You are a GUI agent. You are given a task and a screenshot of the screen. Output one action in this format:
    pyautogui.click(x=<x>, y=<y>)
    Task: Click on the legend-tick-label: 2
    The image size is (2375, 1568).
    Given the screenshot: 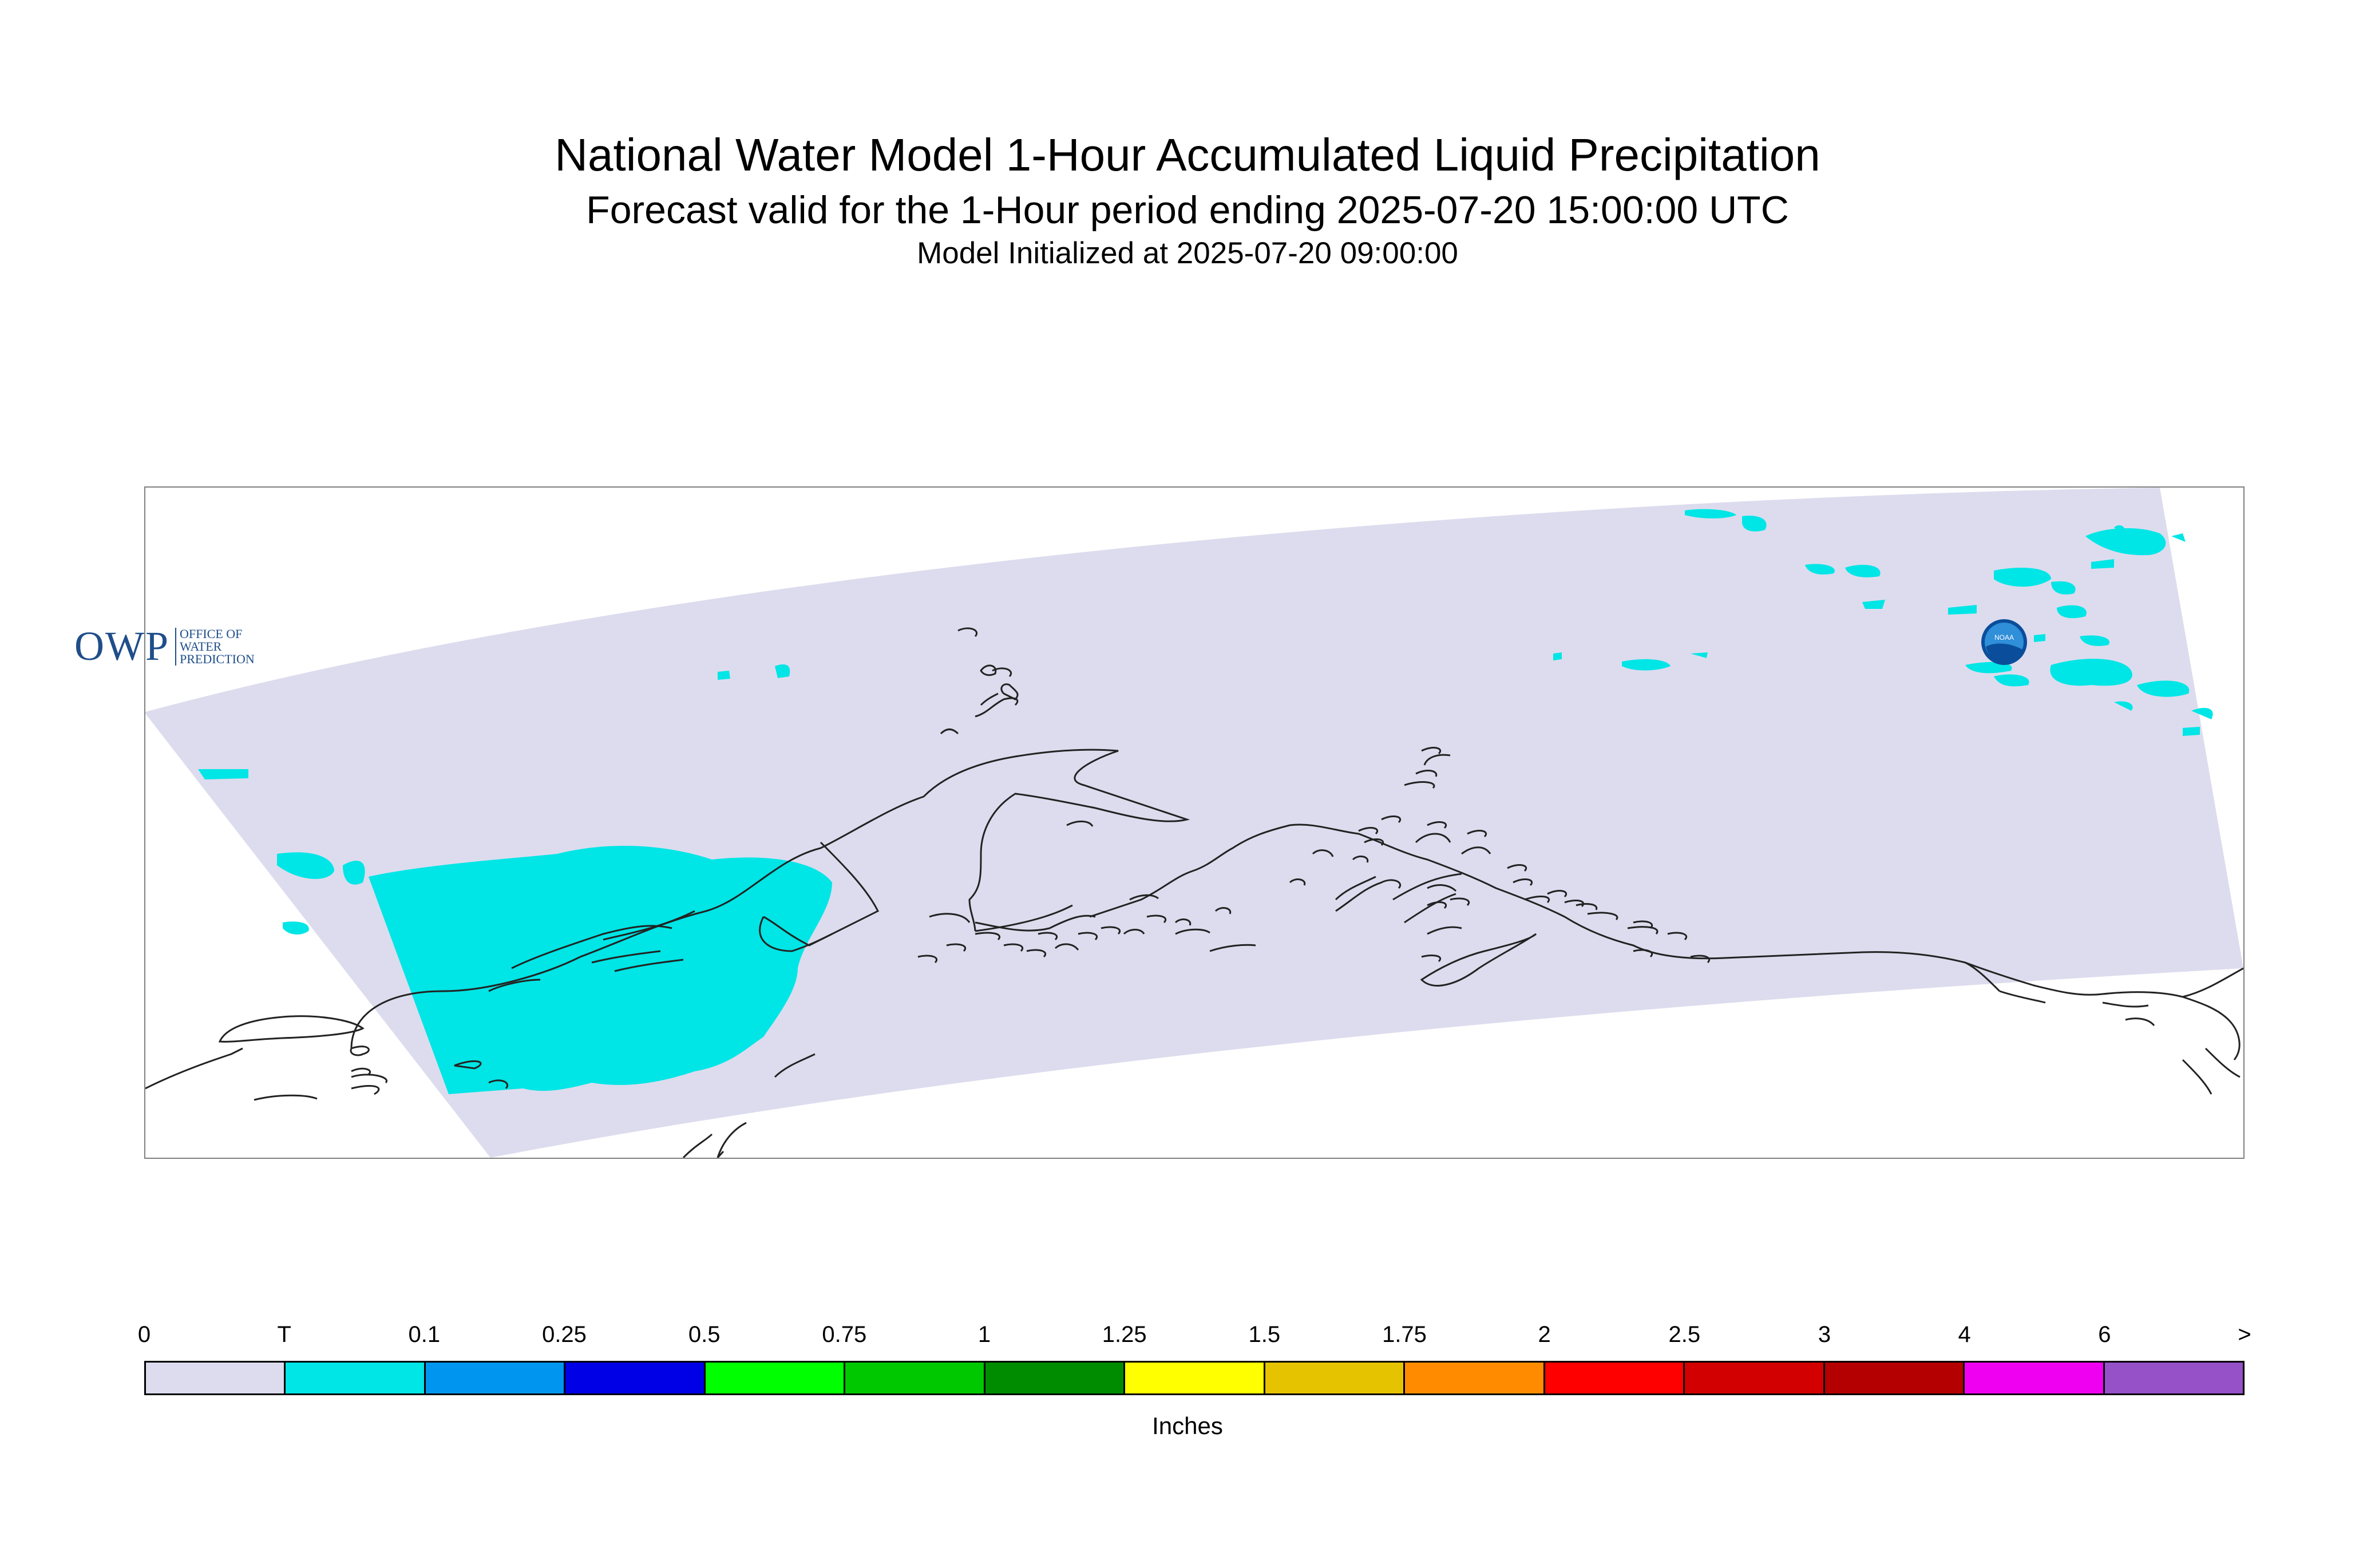 What is the action you would take?
    pyautogui.click(x=1544, y=1334)
    